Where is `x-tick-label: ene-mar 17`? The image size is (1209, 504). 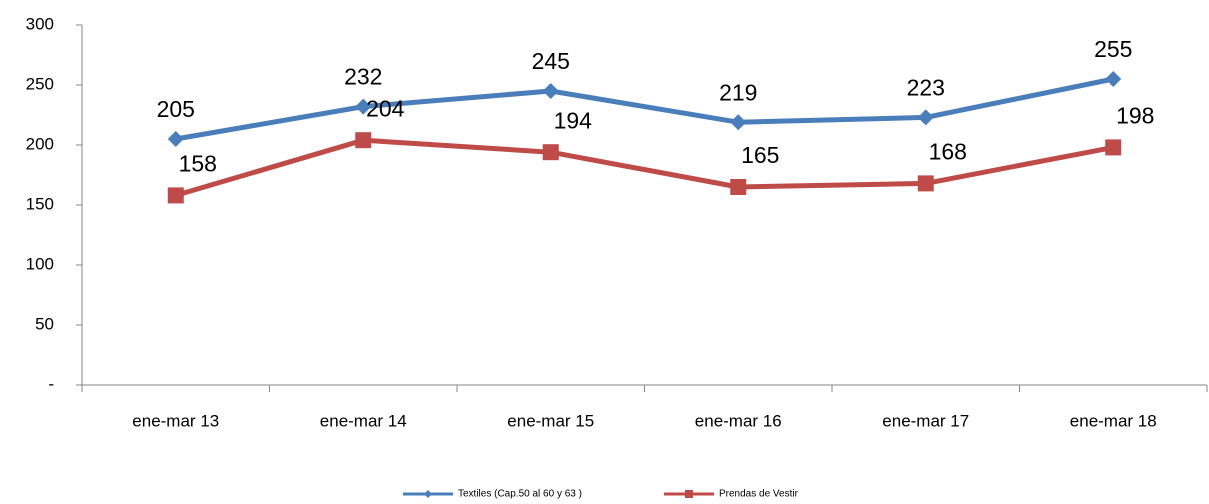
x-tick-label: ene-mar 17 is located at coordinates (925, 420).